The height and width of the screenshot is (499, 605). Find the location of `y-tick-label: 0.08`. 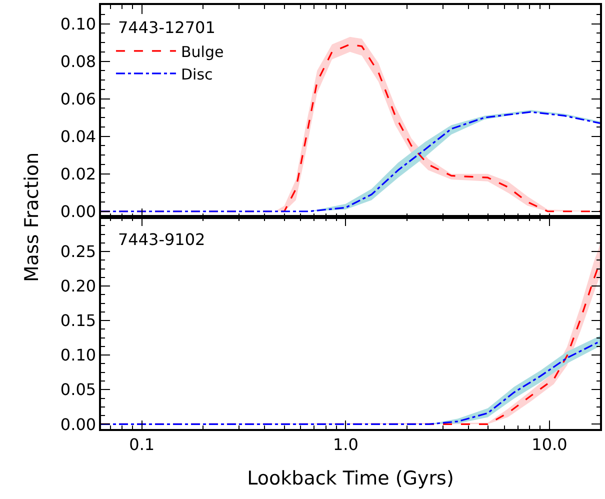

y-tick-label: 0.08 is located at coordinates (78, 61).